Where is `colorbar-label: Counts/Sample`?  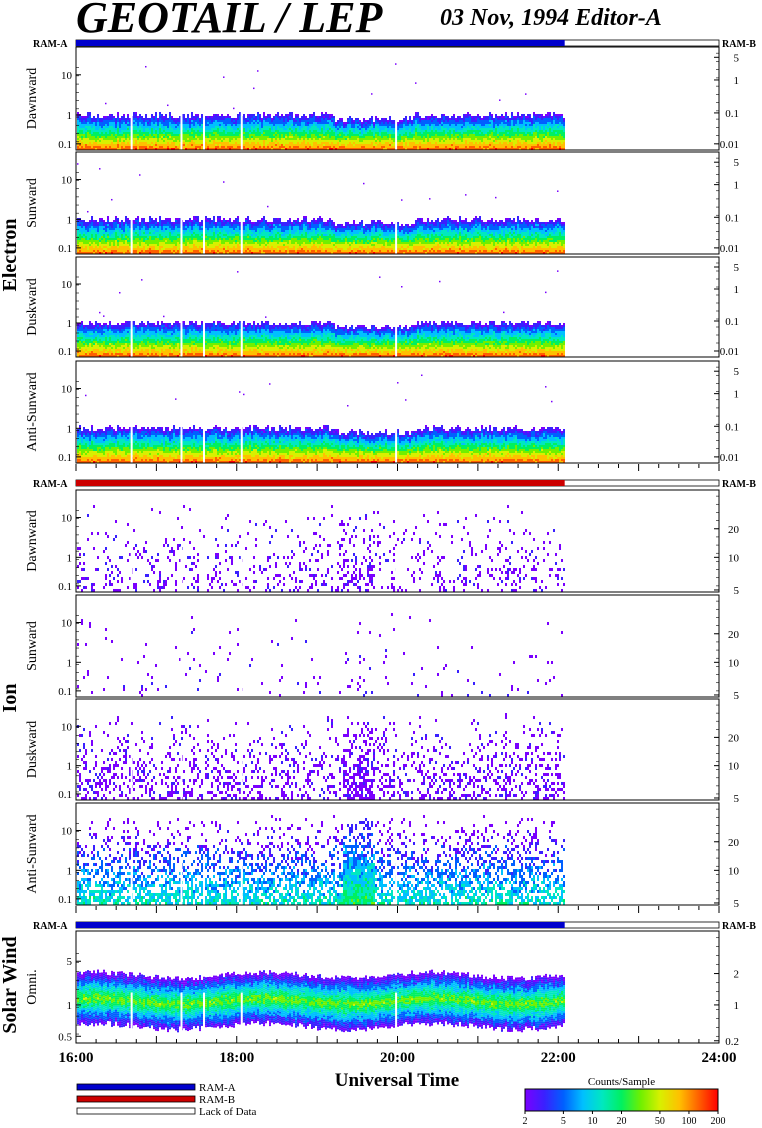 colorbar-label: Counts/Sample is located at coordinates (621, 1082).